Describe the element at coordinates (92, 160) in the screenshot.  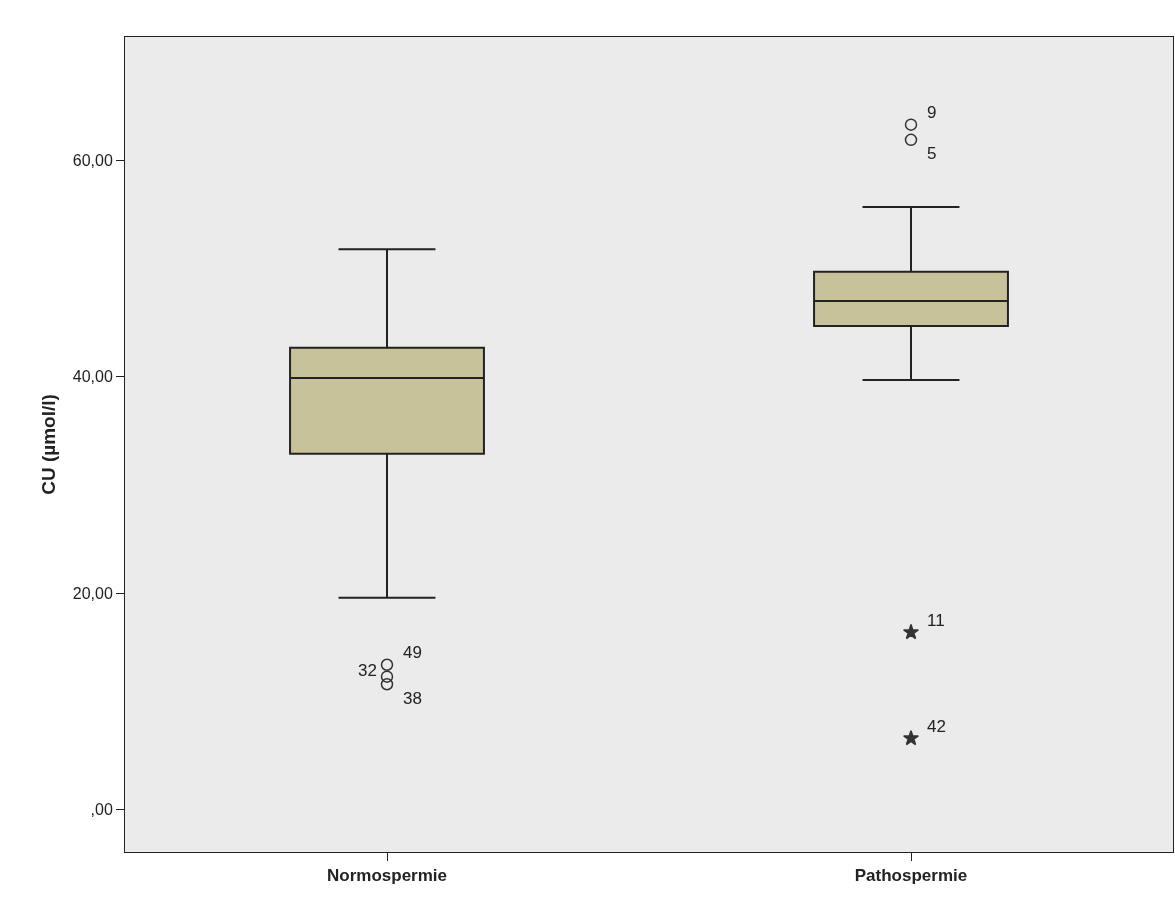
I see `y-tick-label: 60,00` at that location.